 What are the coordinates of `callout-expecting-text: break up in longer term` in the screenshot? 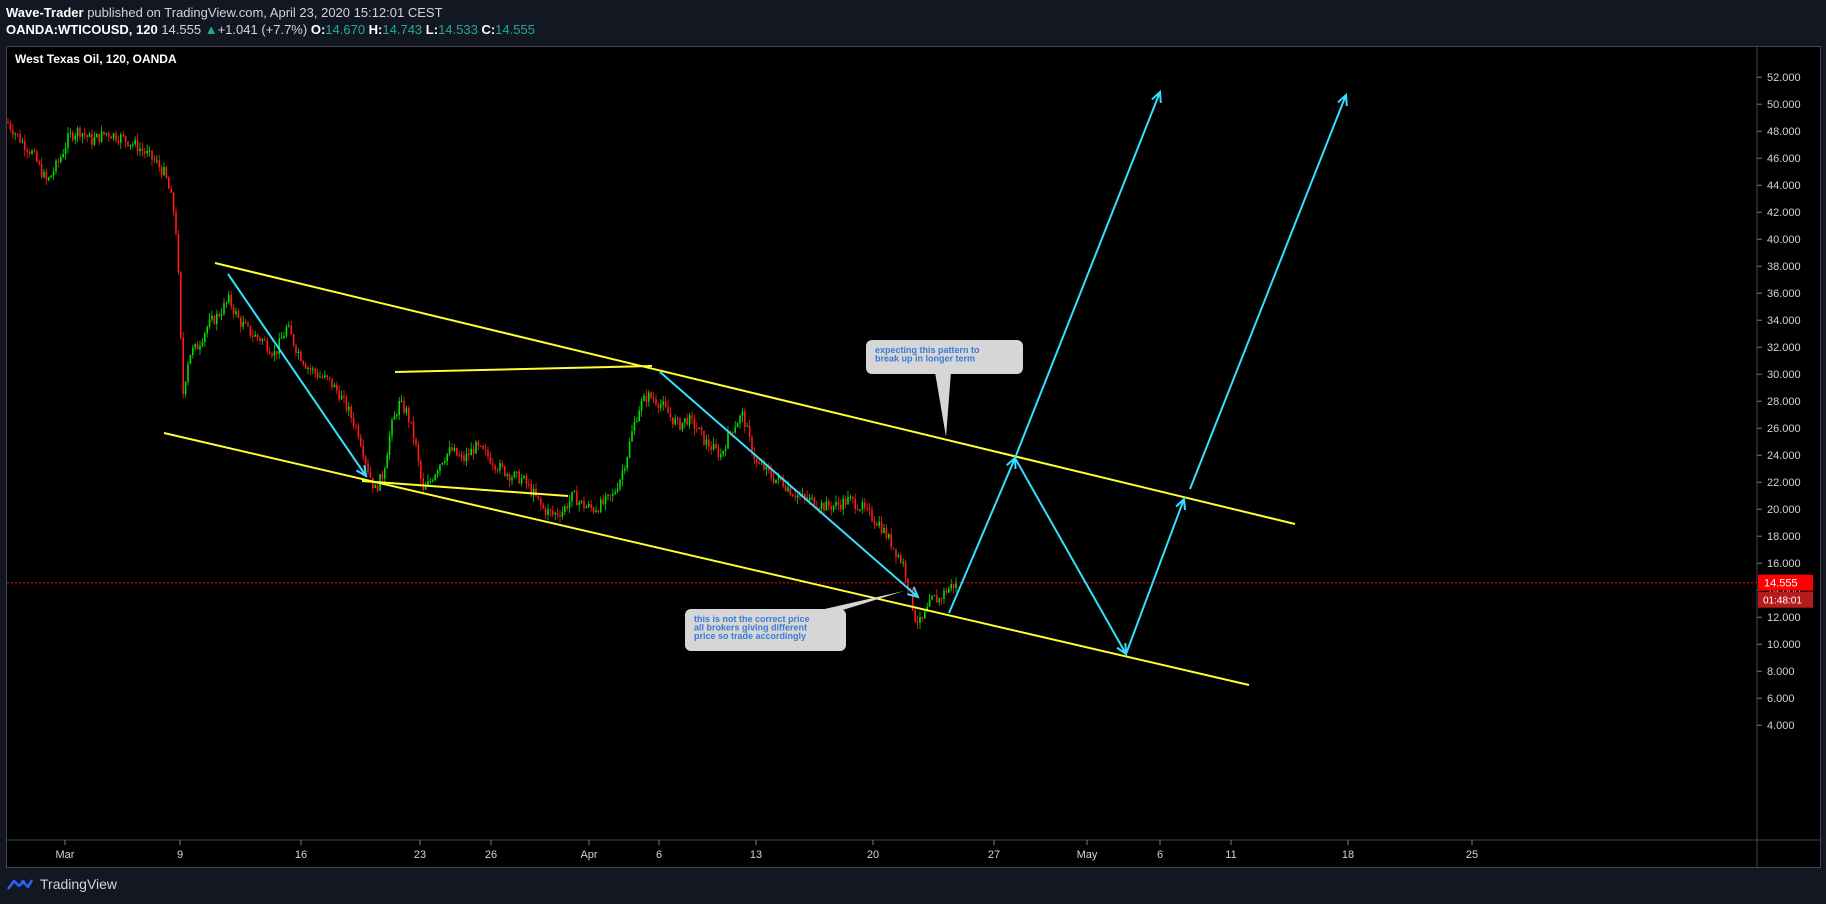 It's located at (925, 359).